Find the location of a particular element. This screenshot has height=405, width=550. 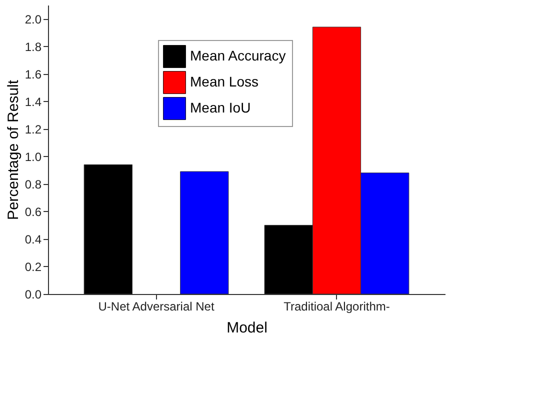

x-tick-label: Traditioal Algorithm- is located at coordinates (337, 307).